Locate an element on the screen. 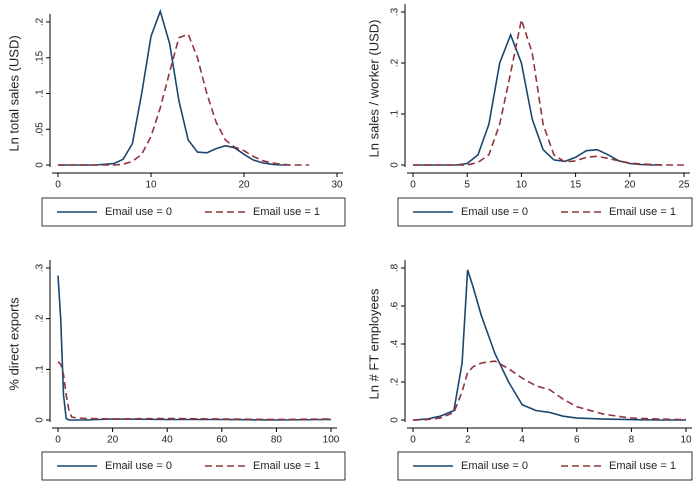 The height and width of the screenshot is (482, 694). x-tick-label: 2 is located at coordinates (468, 440).